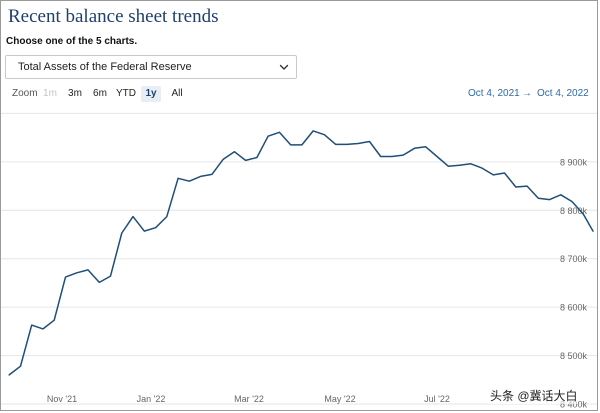 The image size is (600, 413). What do you see at coordinates (25, 93) in the screenshot?
I see `zoom-label: Zoom` at bounding box center [25, 93].